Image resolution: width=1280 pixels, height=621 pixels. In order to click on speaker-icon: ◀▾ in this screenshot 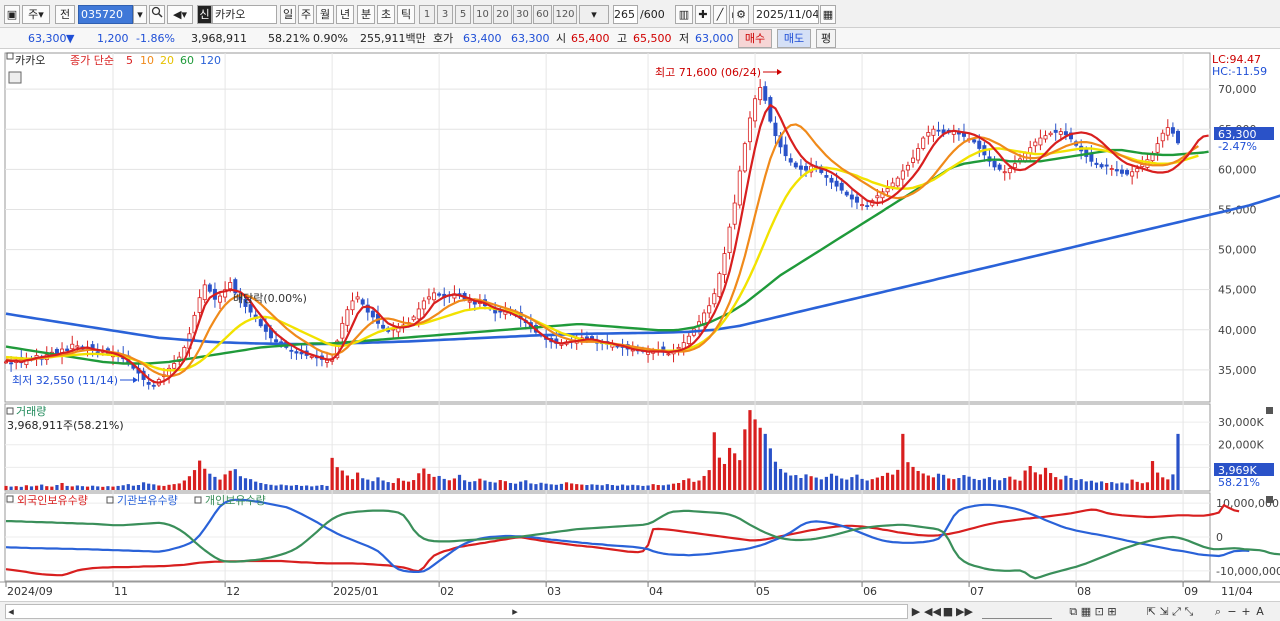, I will do `click(180, 14)`.